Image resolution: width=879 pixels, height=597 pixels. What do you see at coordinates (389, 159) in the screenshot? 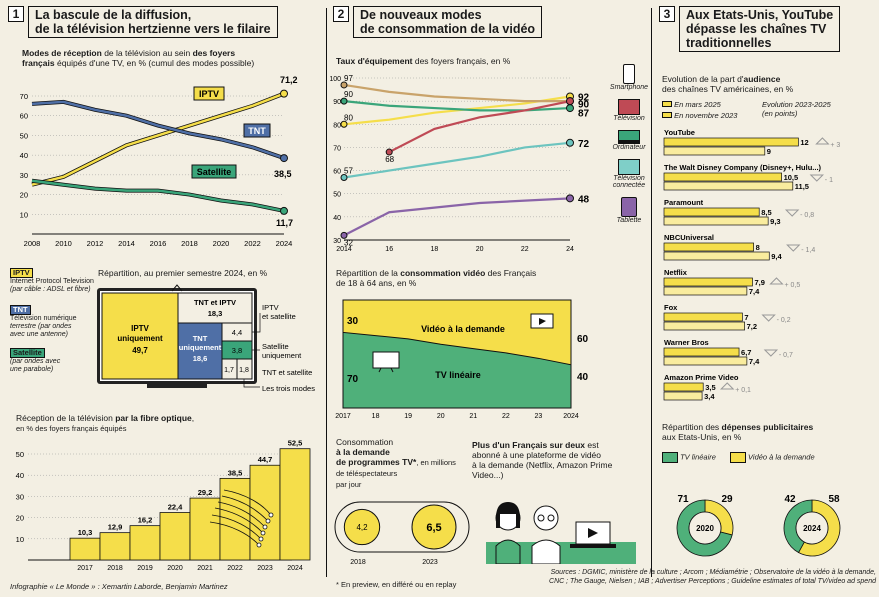
I see `start-value-label: 68` at bounding box center [389, 159].